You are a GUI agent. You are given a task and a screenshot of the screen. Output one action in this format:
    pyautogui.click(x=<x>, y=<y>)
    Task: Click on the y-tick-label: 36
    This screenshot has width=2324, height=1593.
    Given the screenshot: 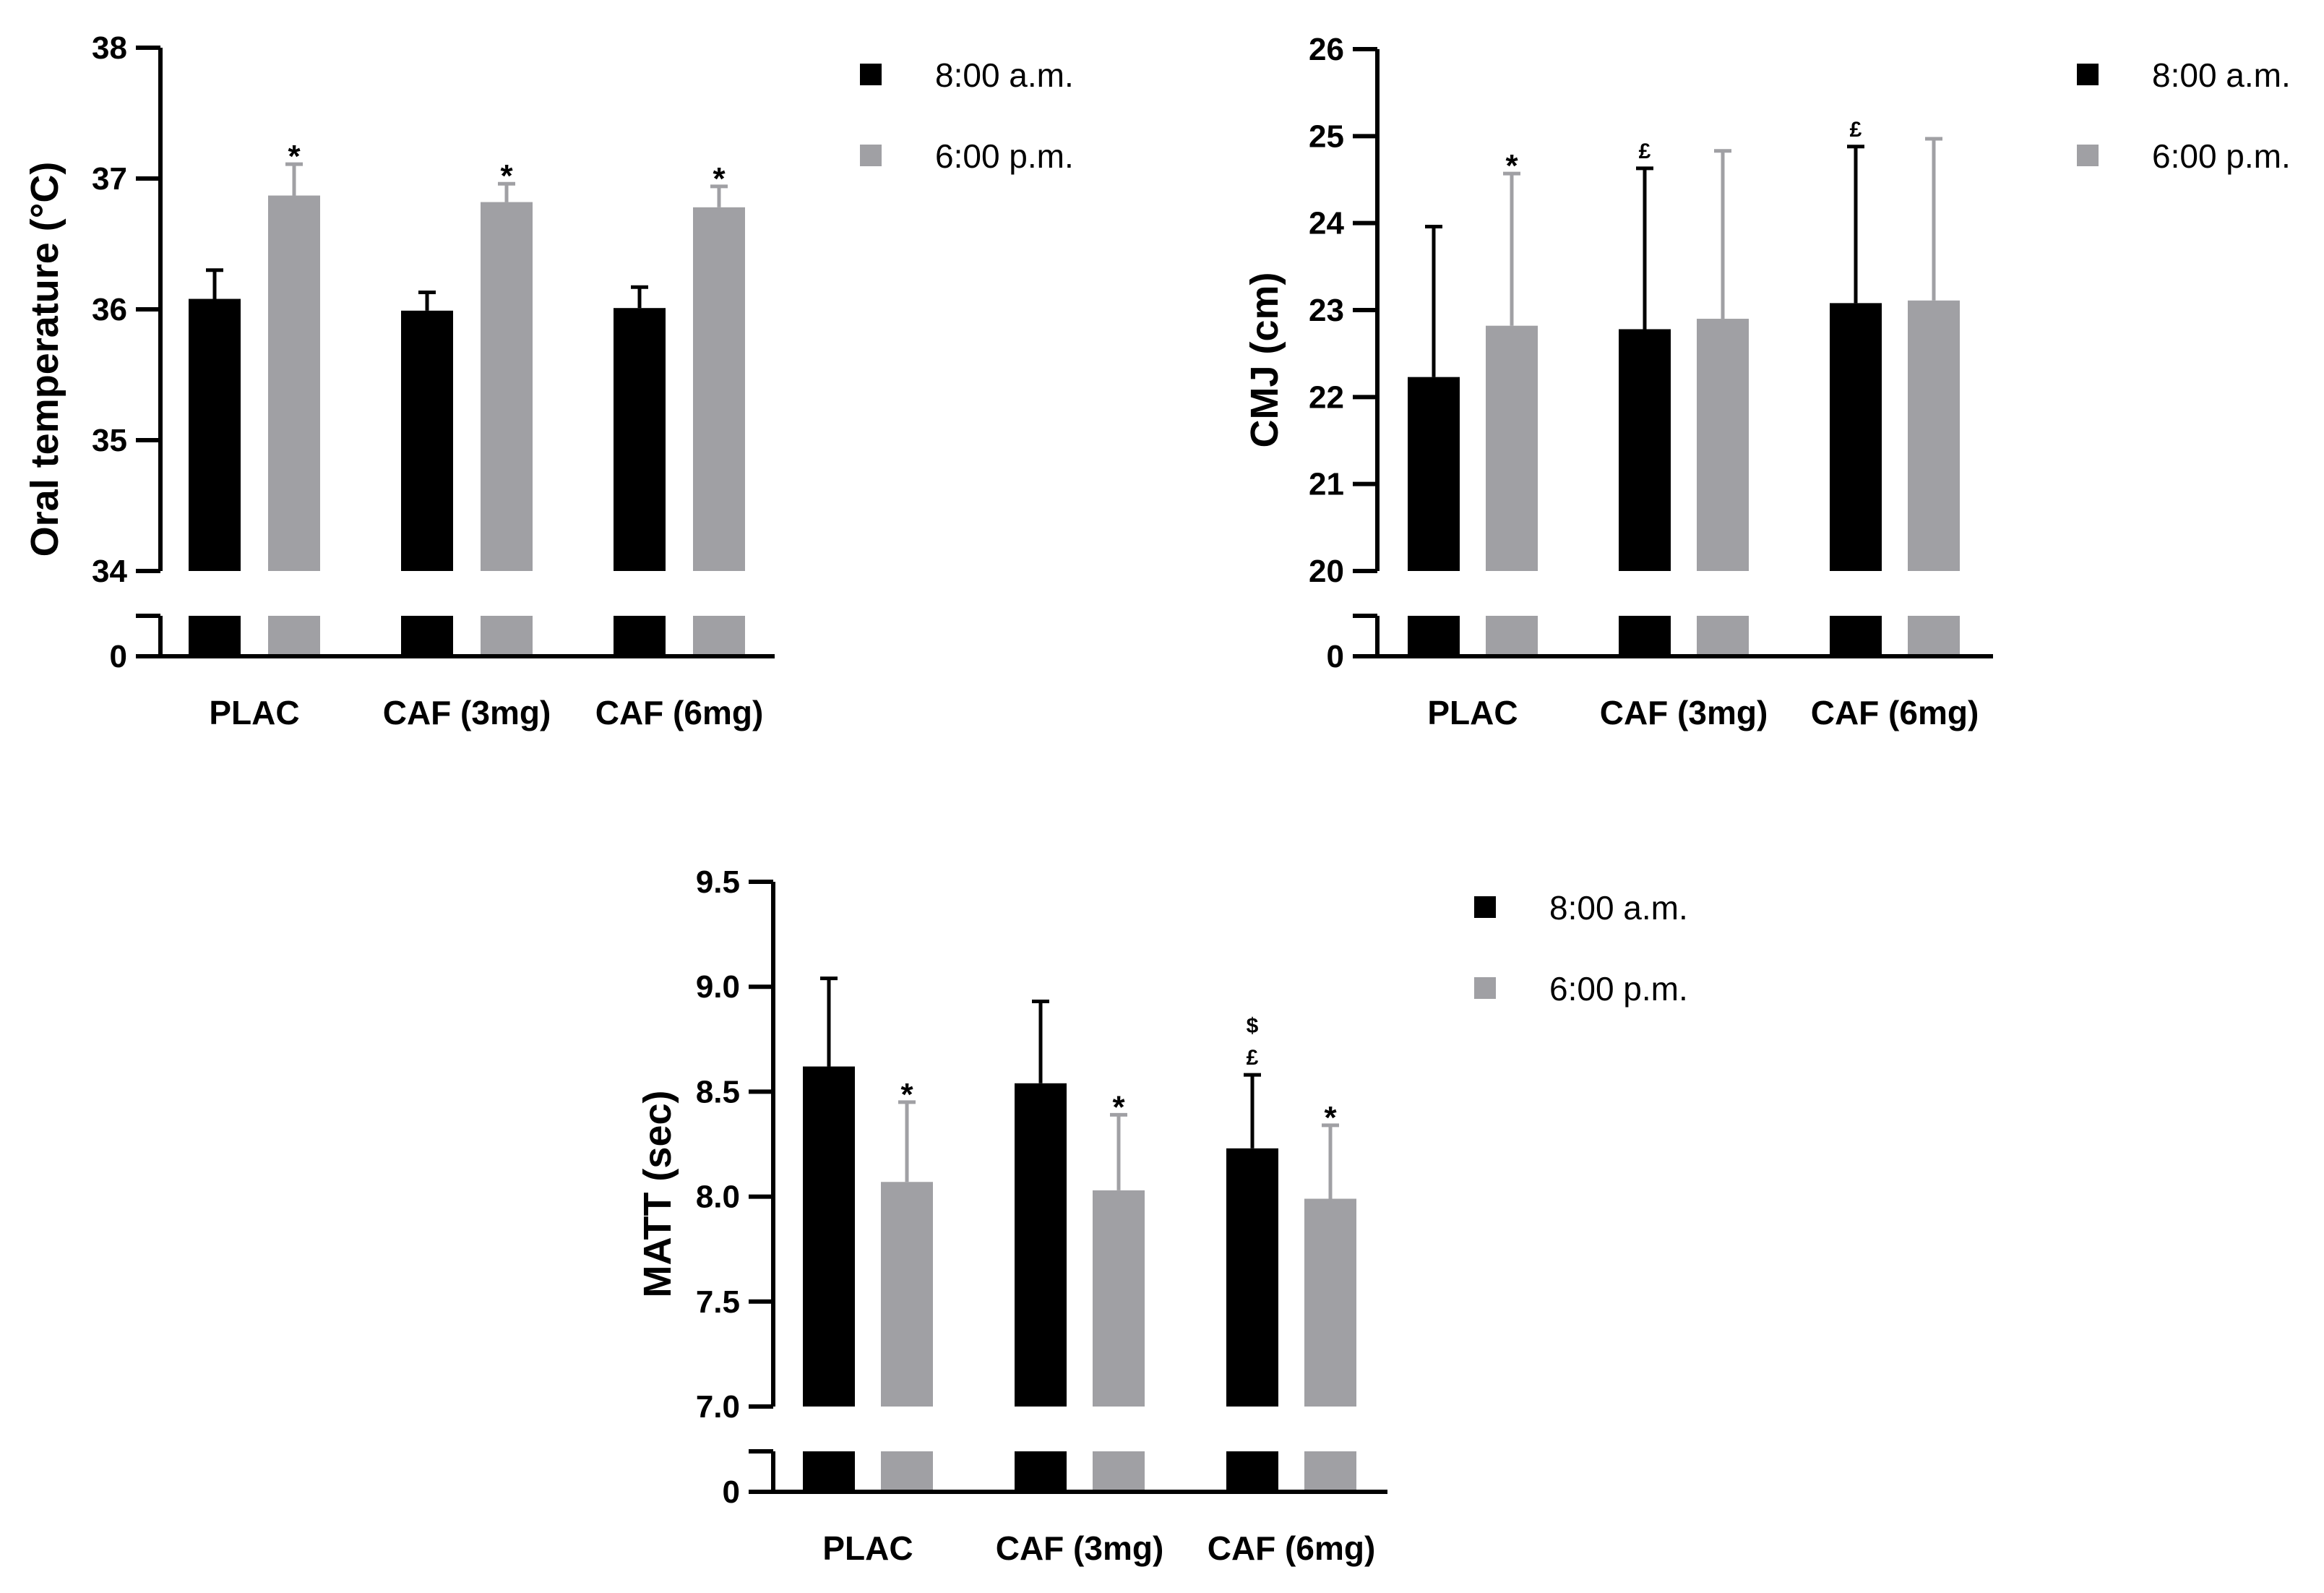 What is the action you would take?
    pyautogui.click(x=109, y=309)
    